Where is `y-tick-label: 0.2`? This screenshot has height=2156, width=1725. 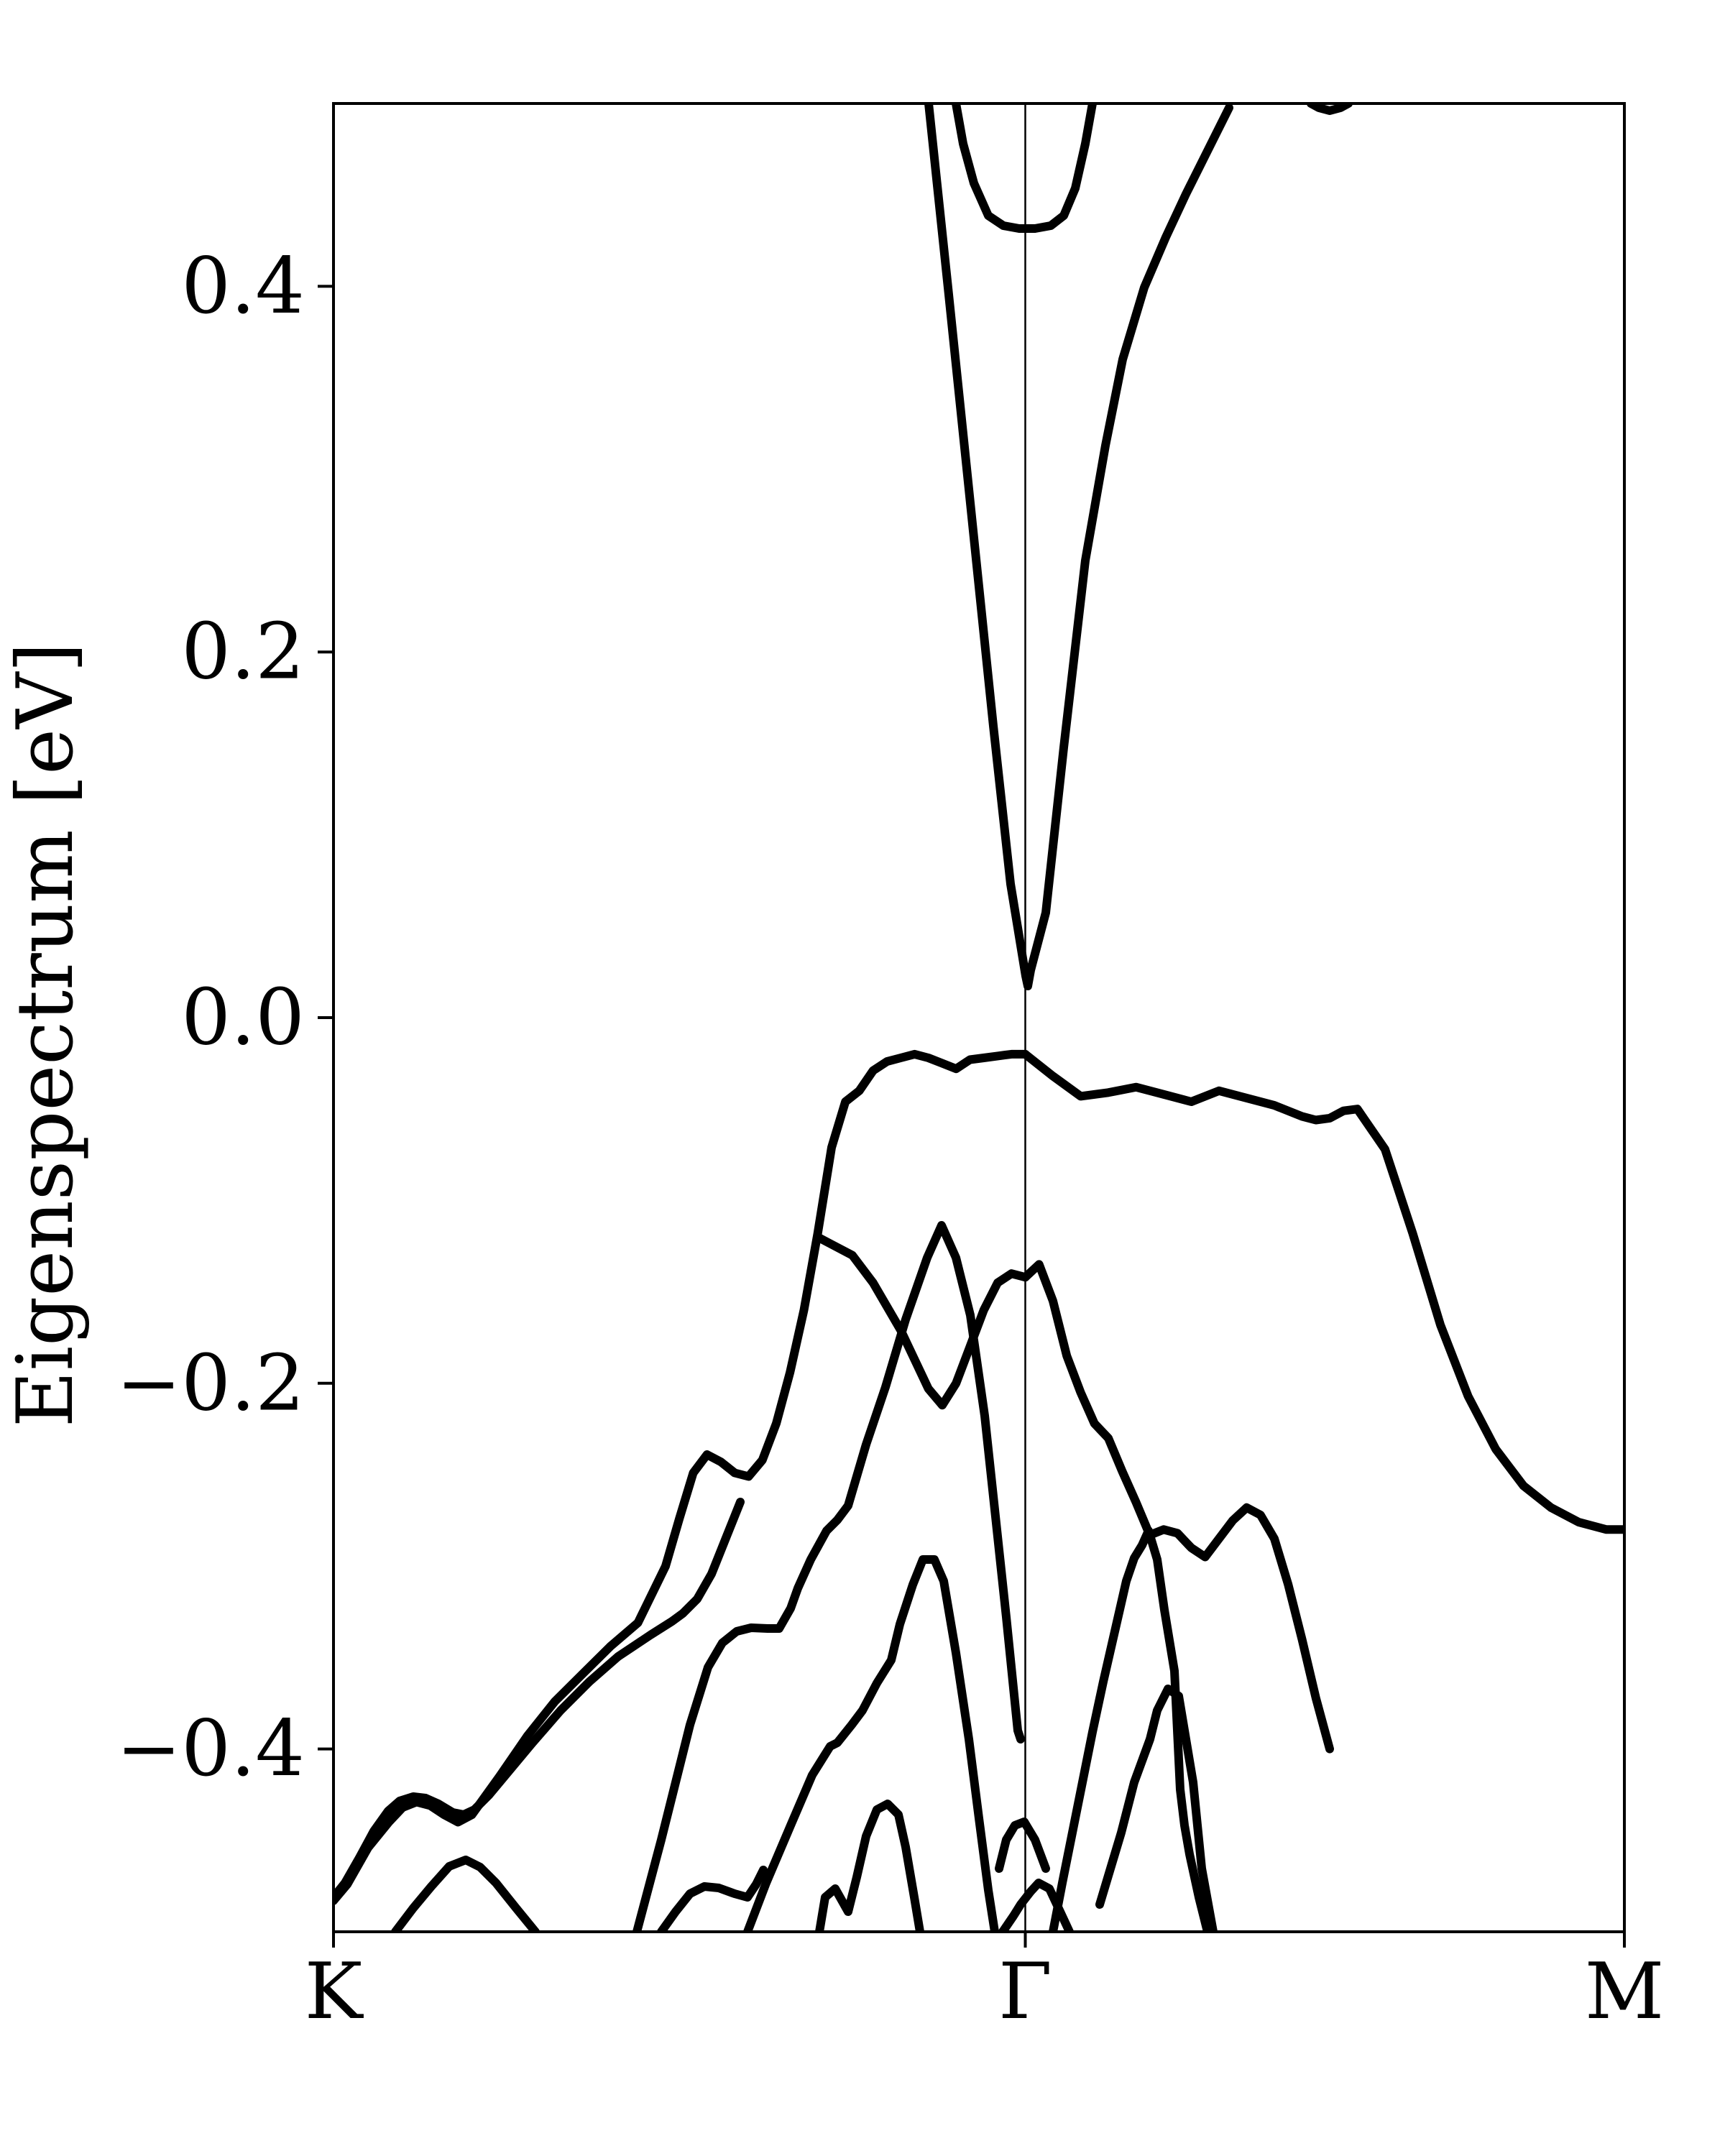
y-tick-label: 0.2 is located at coordinates (243, 652).